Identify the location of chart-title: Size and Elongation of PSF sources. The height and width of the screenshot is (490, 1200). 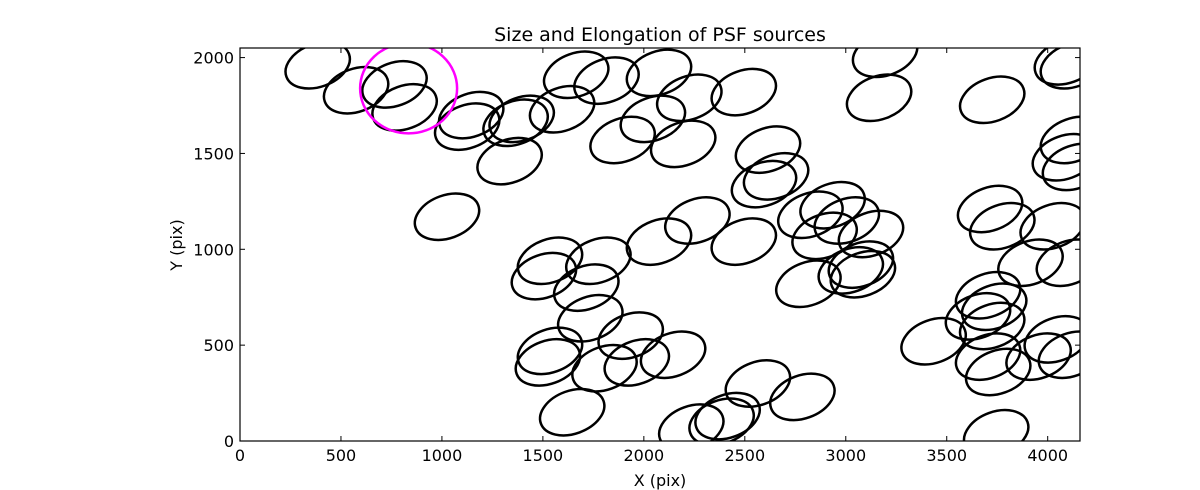
(660, 35).